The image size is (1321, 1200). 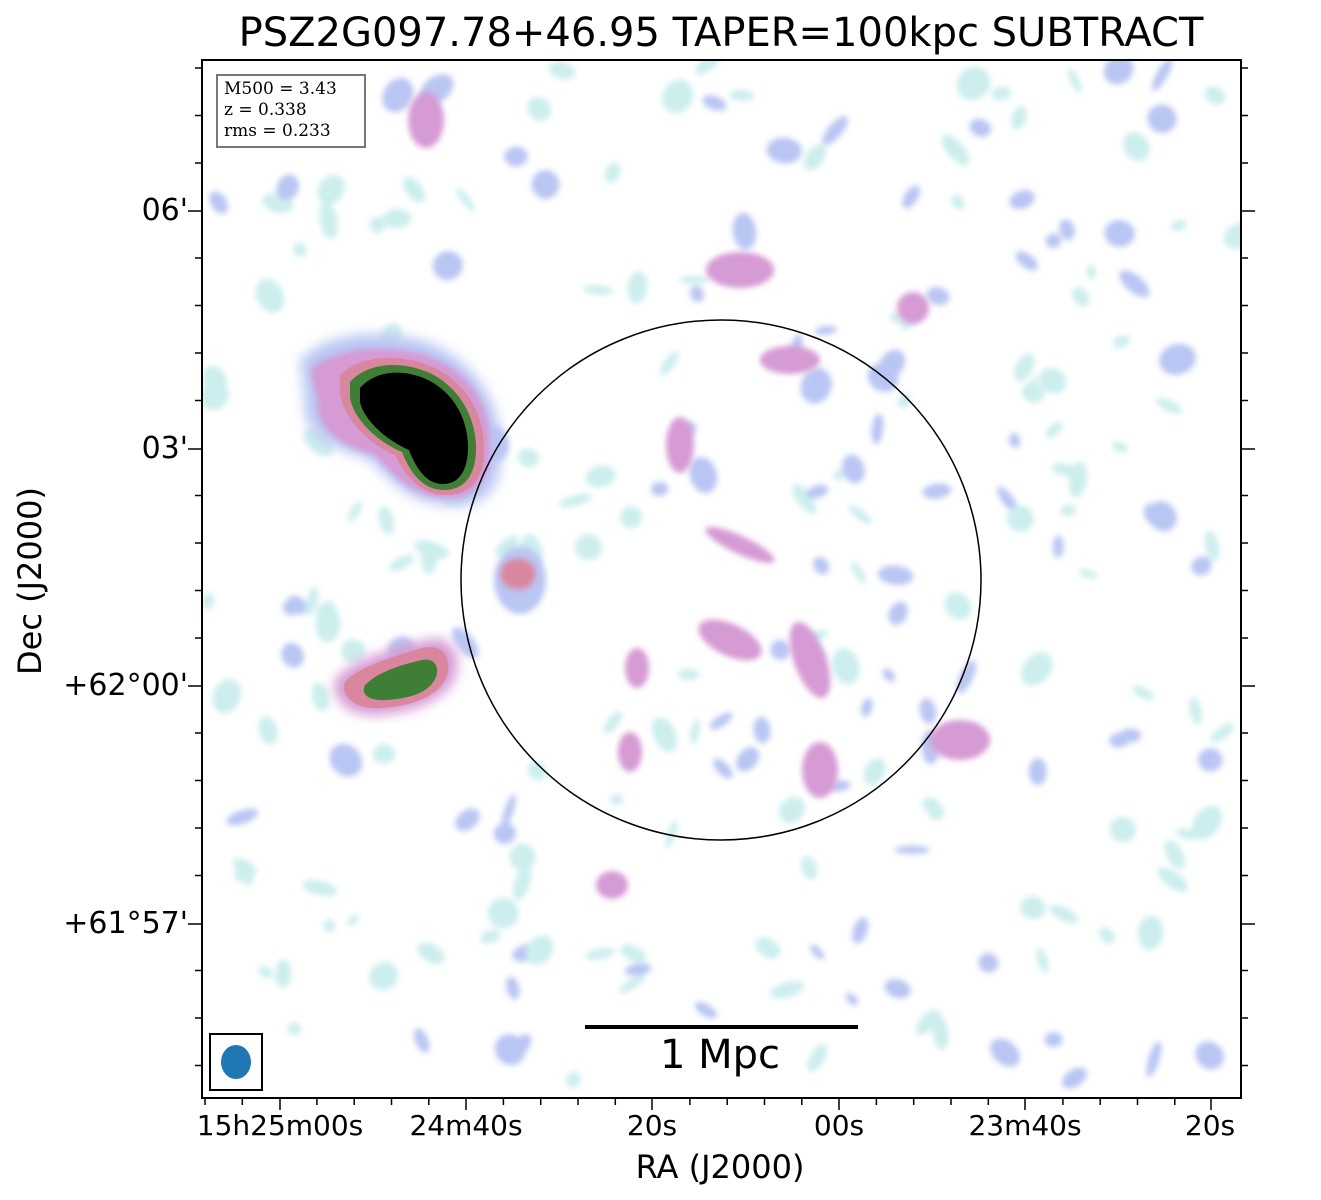 I want to click on y-tick-label: 03', so click(x=164, y=448).